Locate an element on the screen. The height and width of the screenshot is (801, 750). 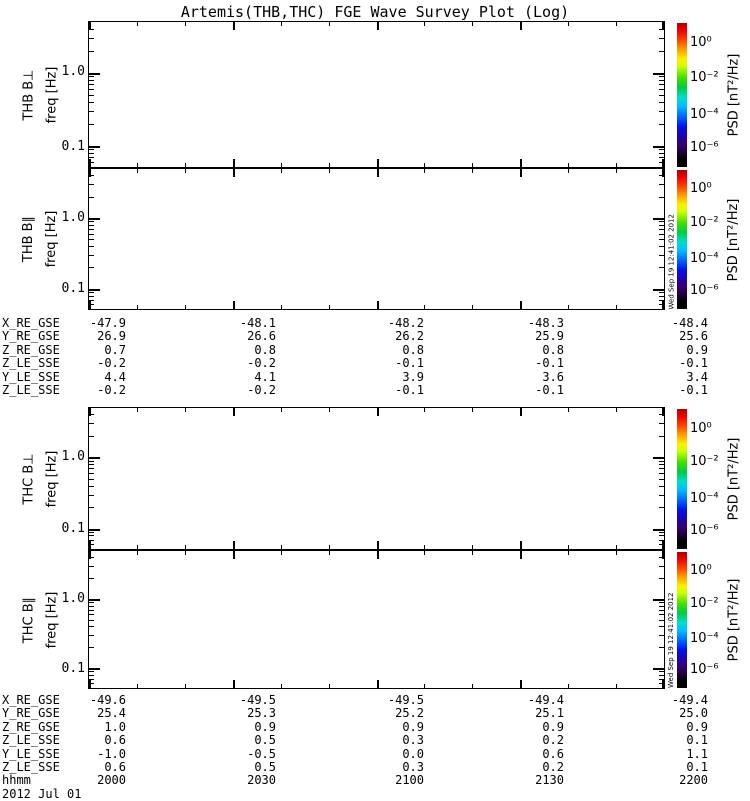
creation-timestamp: Wed Sep 19 12:41:02 2012 is located at coordinates (671, 261).